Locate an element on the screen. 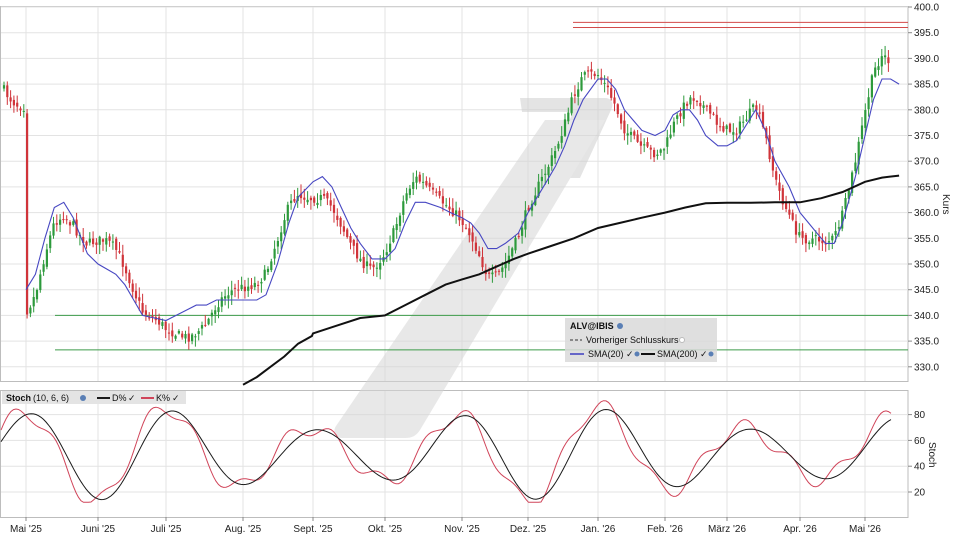 This screenshot has height=545, width=960. x-tick-label: Juli '25 is located at coordinates (166, 529).